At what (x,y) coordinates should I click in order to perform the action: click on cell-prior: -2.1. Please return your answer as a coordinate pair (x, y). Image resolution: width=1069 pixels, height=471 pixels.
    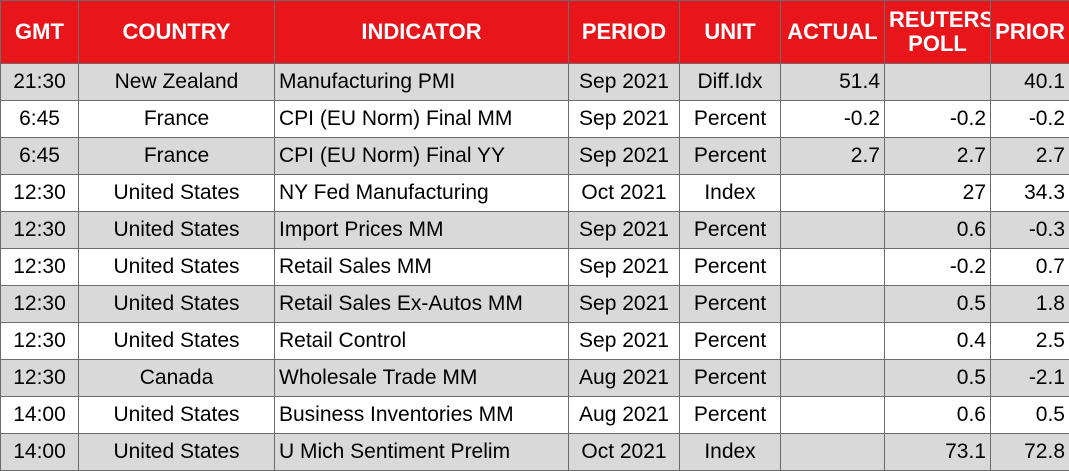
    Looking at the image, I should click on (1030, 378).